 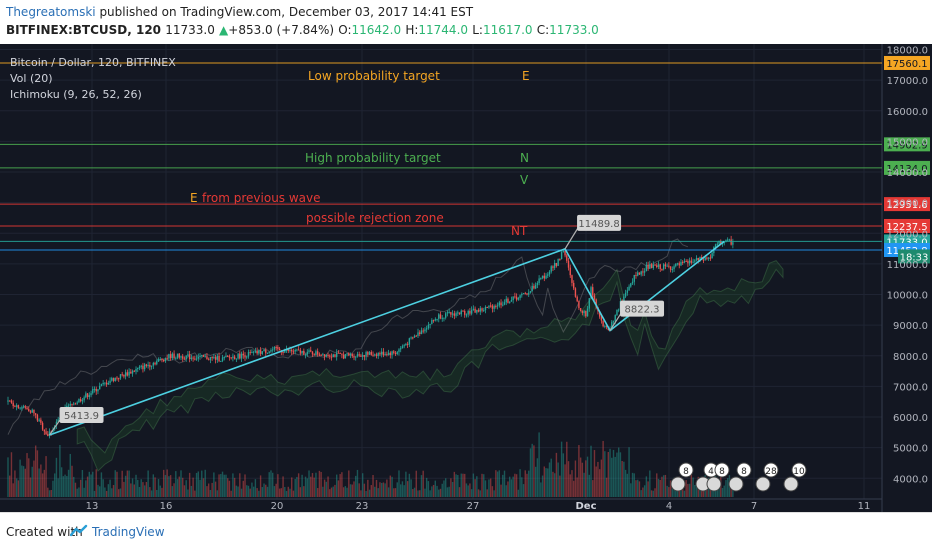 I want to click on chart-annotation: High probability target, so click(x=373, y=158).